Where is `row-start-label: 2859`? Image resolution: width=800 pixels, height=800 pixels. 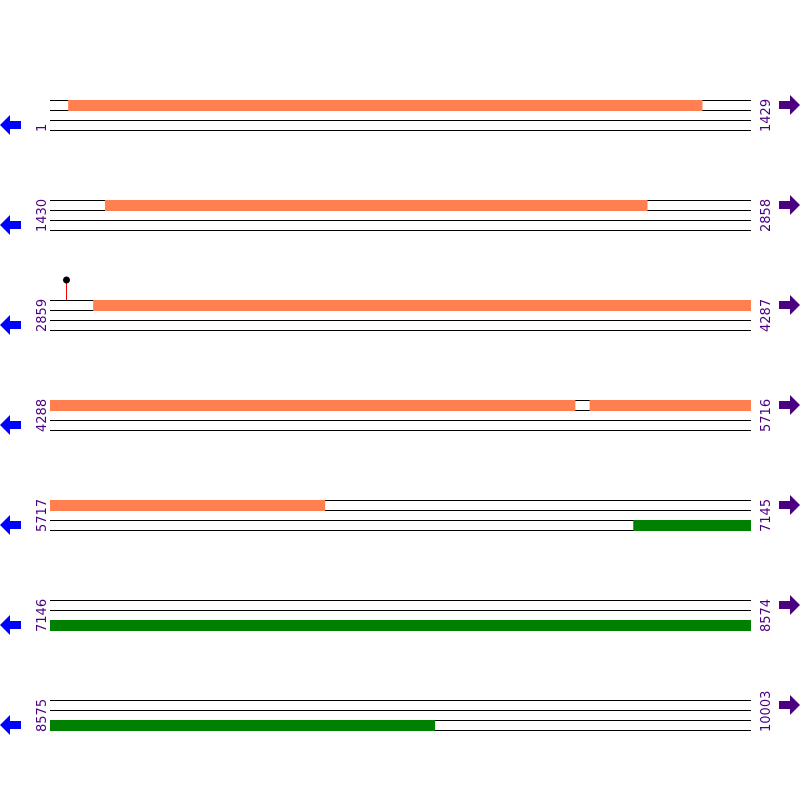
row-start-label: 2859 is located at coordinates (42, 315).